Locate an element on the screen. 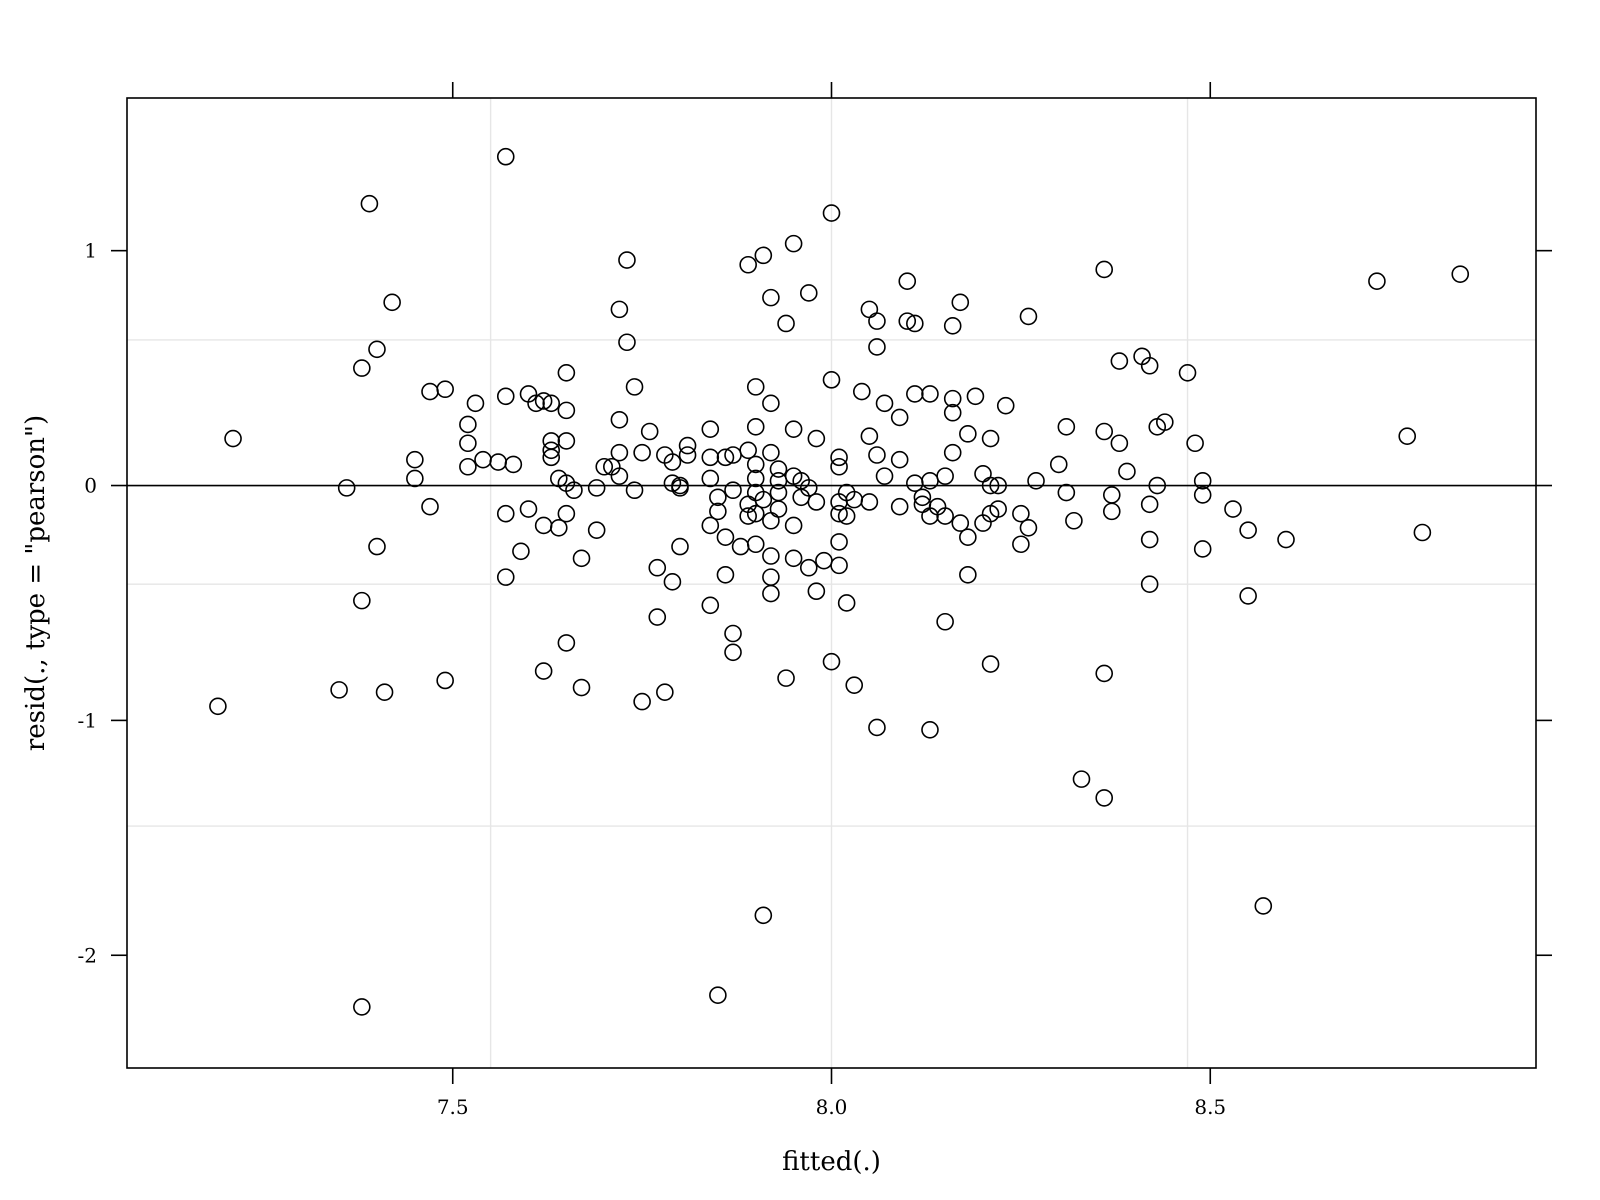  x-axis-label: fitted(.) is located at coordinates (831, 1162).